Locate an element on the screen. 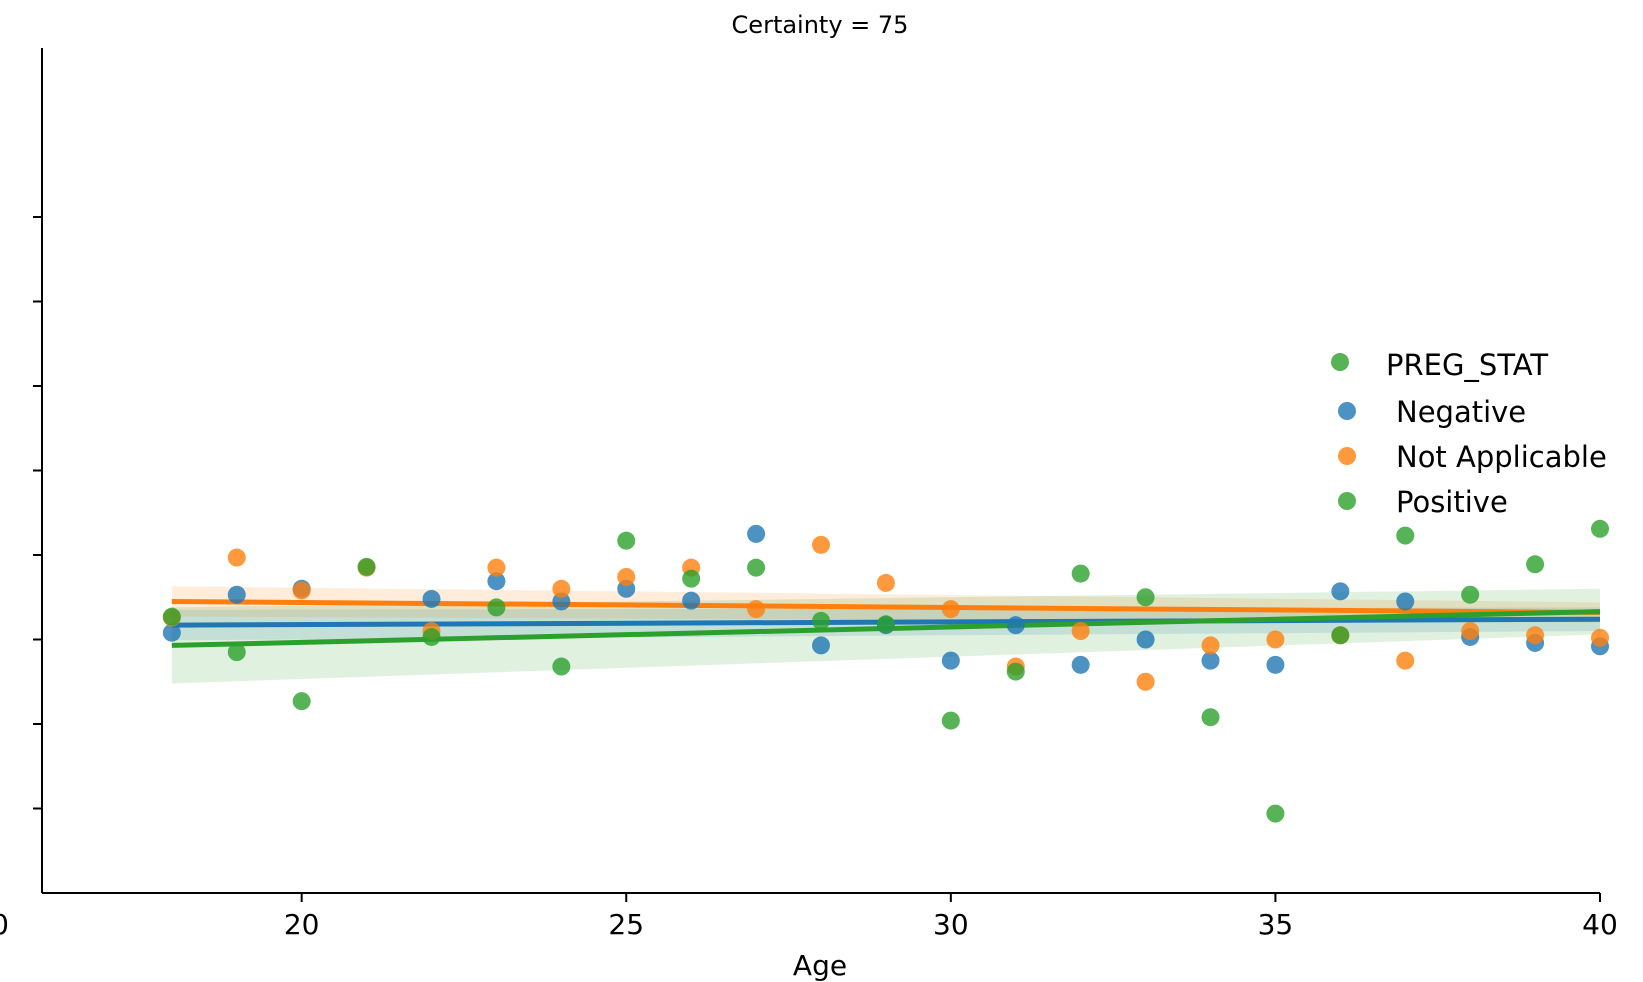 The height and width of the screenshot is (982, 1643). legend-marker-positive is located at coordinates (1347, 501).